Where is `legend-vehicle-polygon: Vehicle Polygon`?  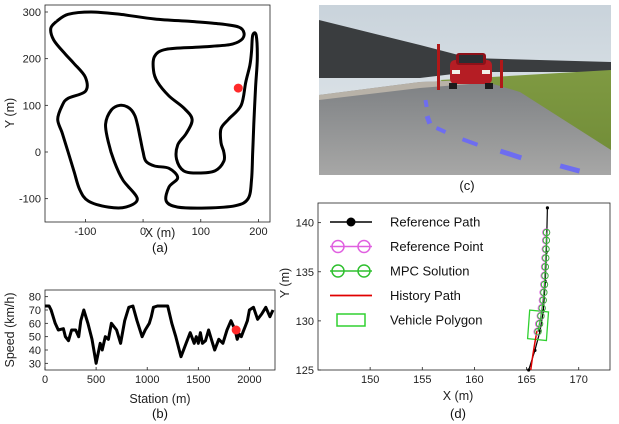
legend-vehicle-polygon: Vehicle Polygon is located at coordinates (409, 320).